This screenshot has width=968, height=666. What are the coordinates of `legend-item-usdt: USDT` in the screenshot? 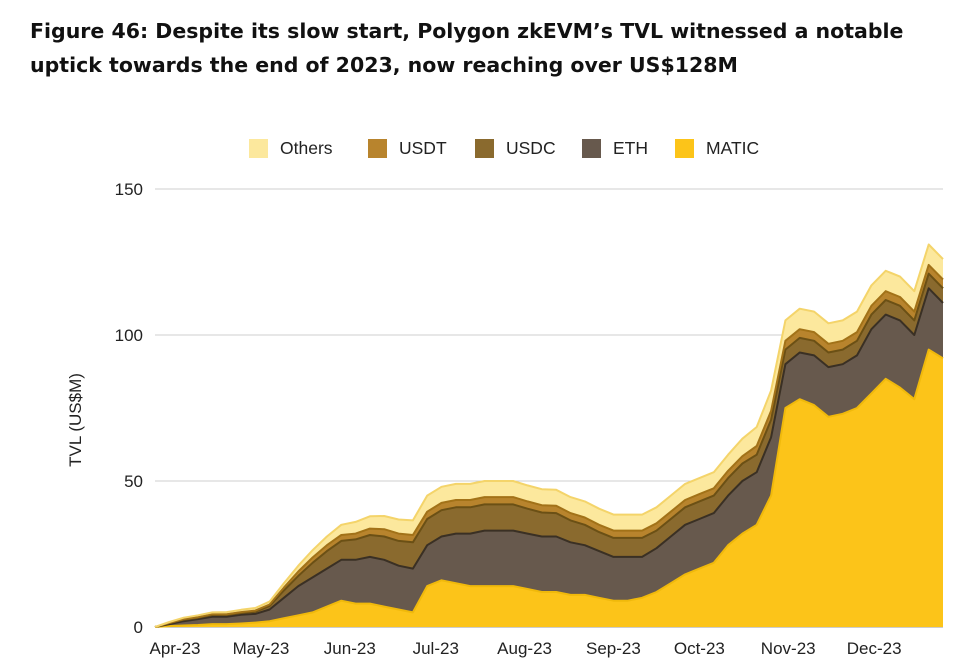 It's located at (407, 148).